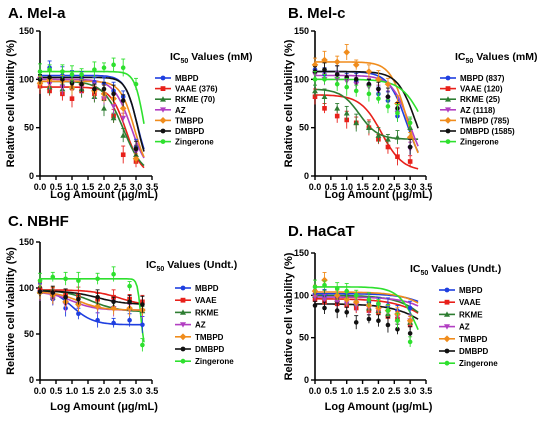 This screenshot has height=425, width=550. Describe the element at coordinates (471, 89) in the screenshot. I see `legend-item: VAAE (120)` at that location.